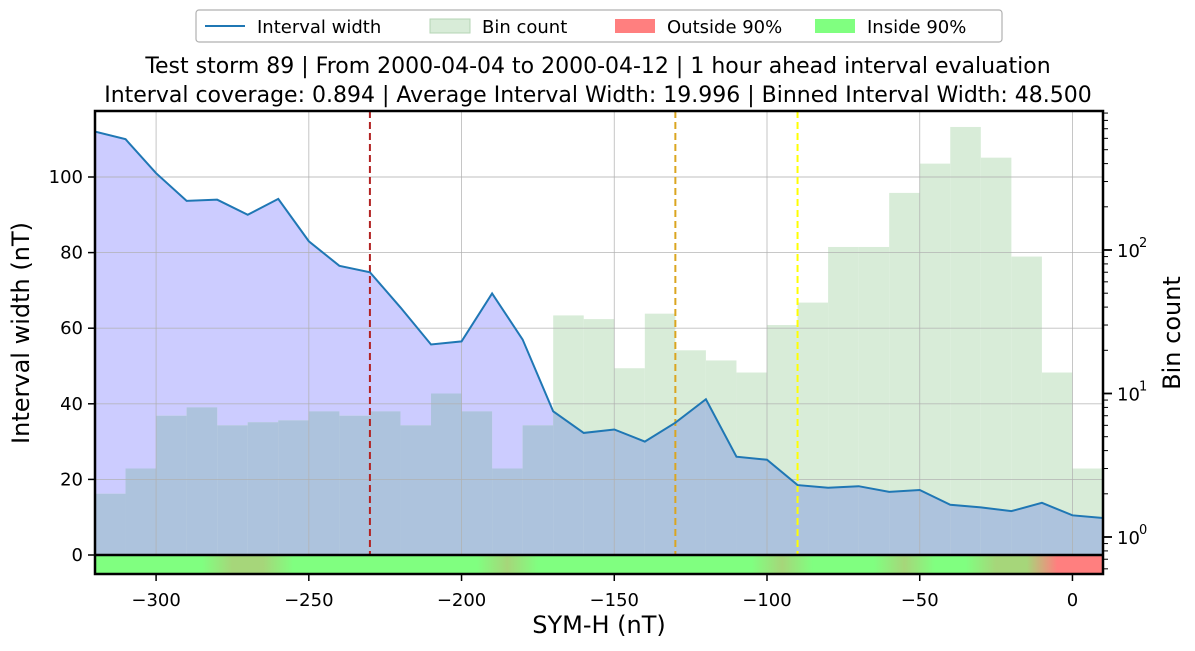  What do you see at coordinates (724, 27) in the screenshot?
I see `legend-label: Outside 90%` at bounding box center [724, 27].